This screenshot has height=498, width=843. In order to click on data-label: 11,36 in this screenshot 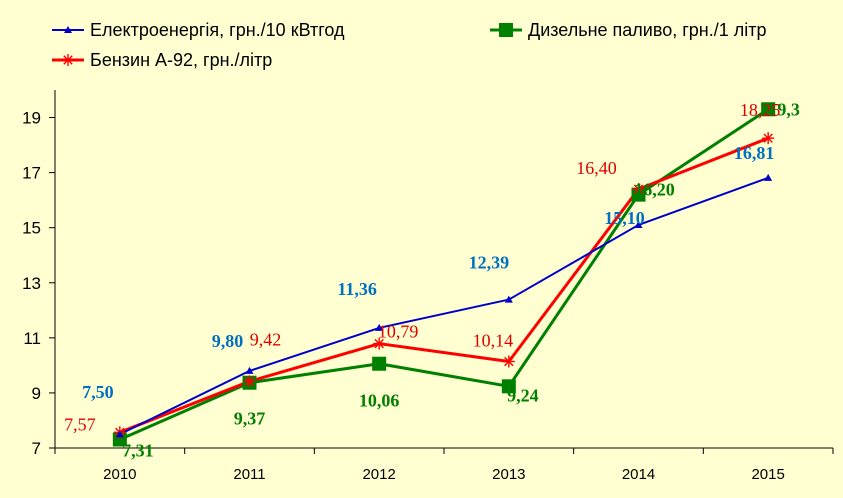, I will do `click(357, 289)`.